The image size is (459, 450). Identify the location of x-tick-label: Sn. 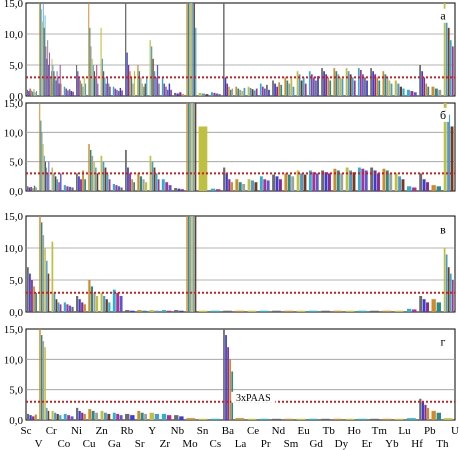
(203, 431).